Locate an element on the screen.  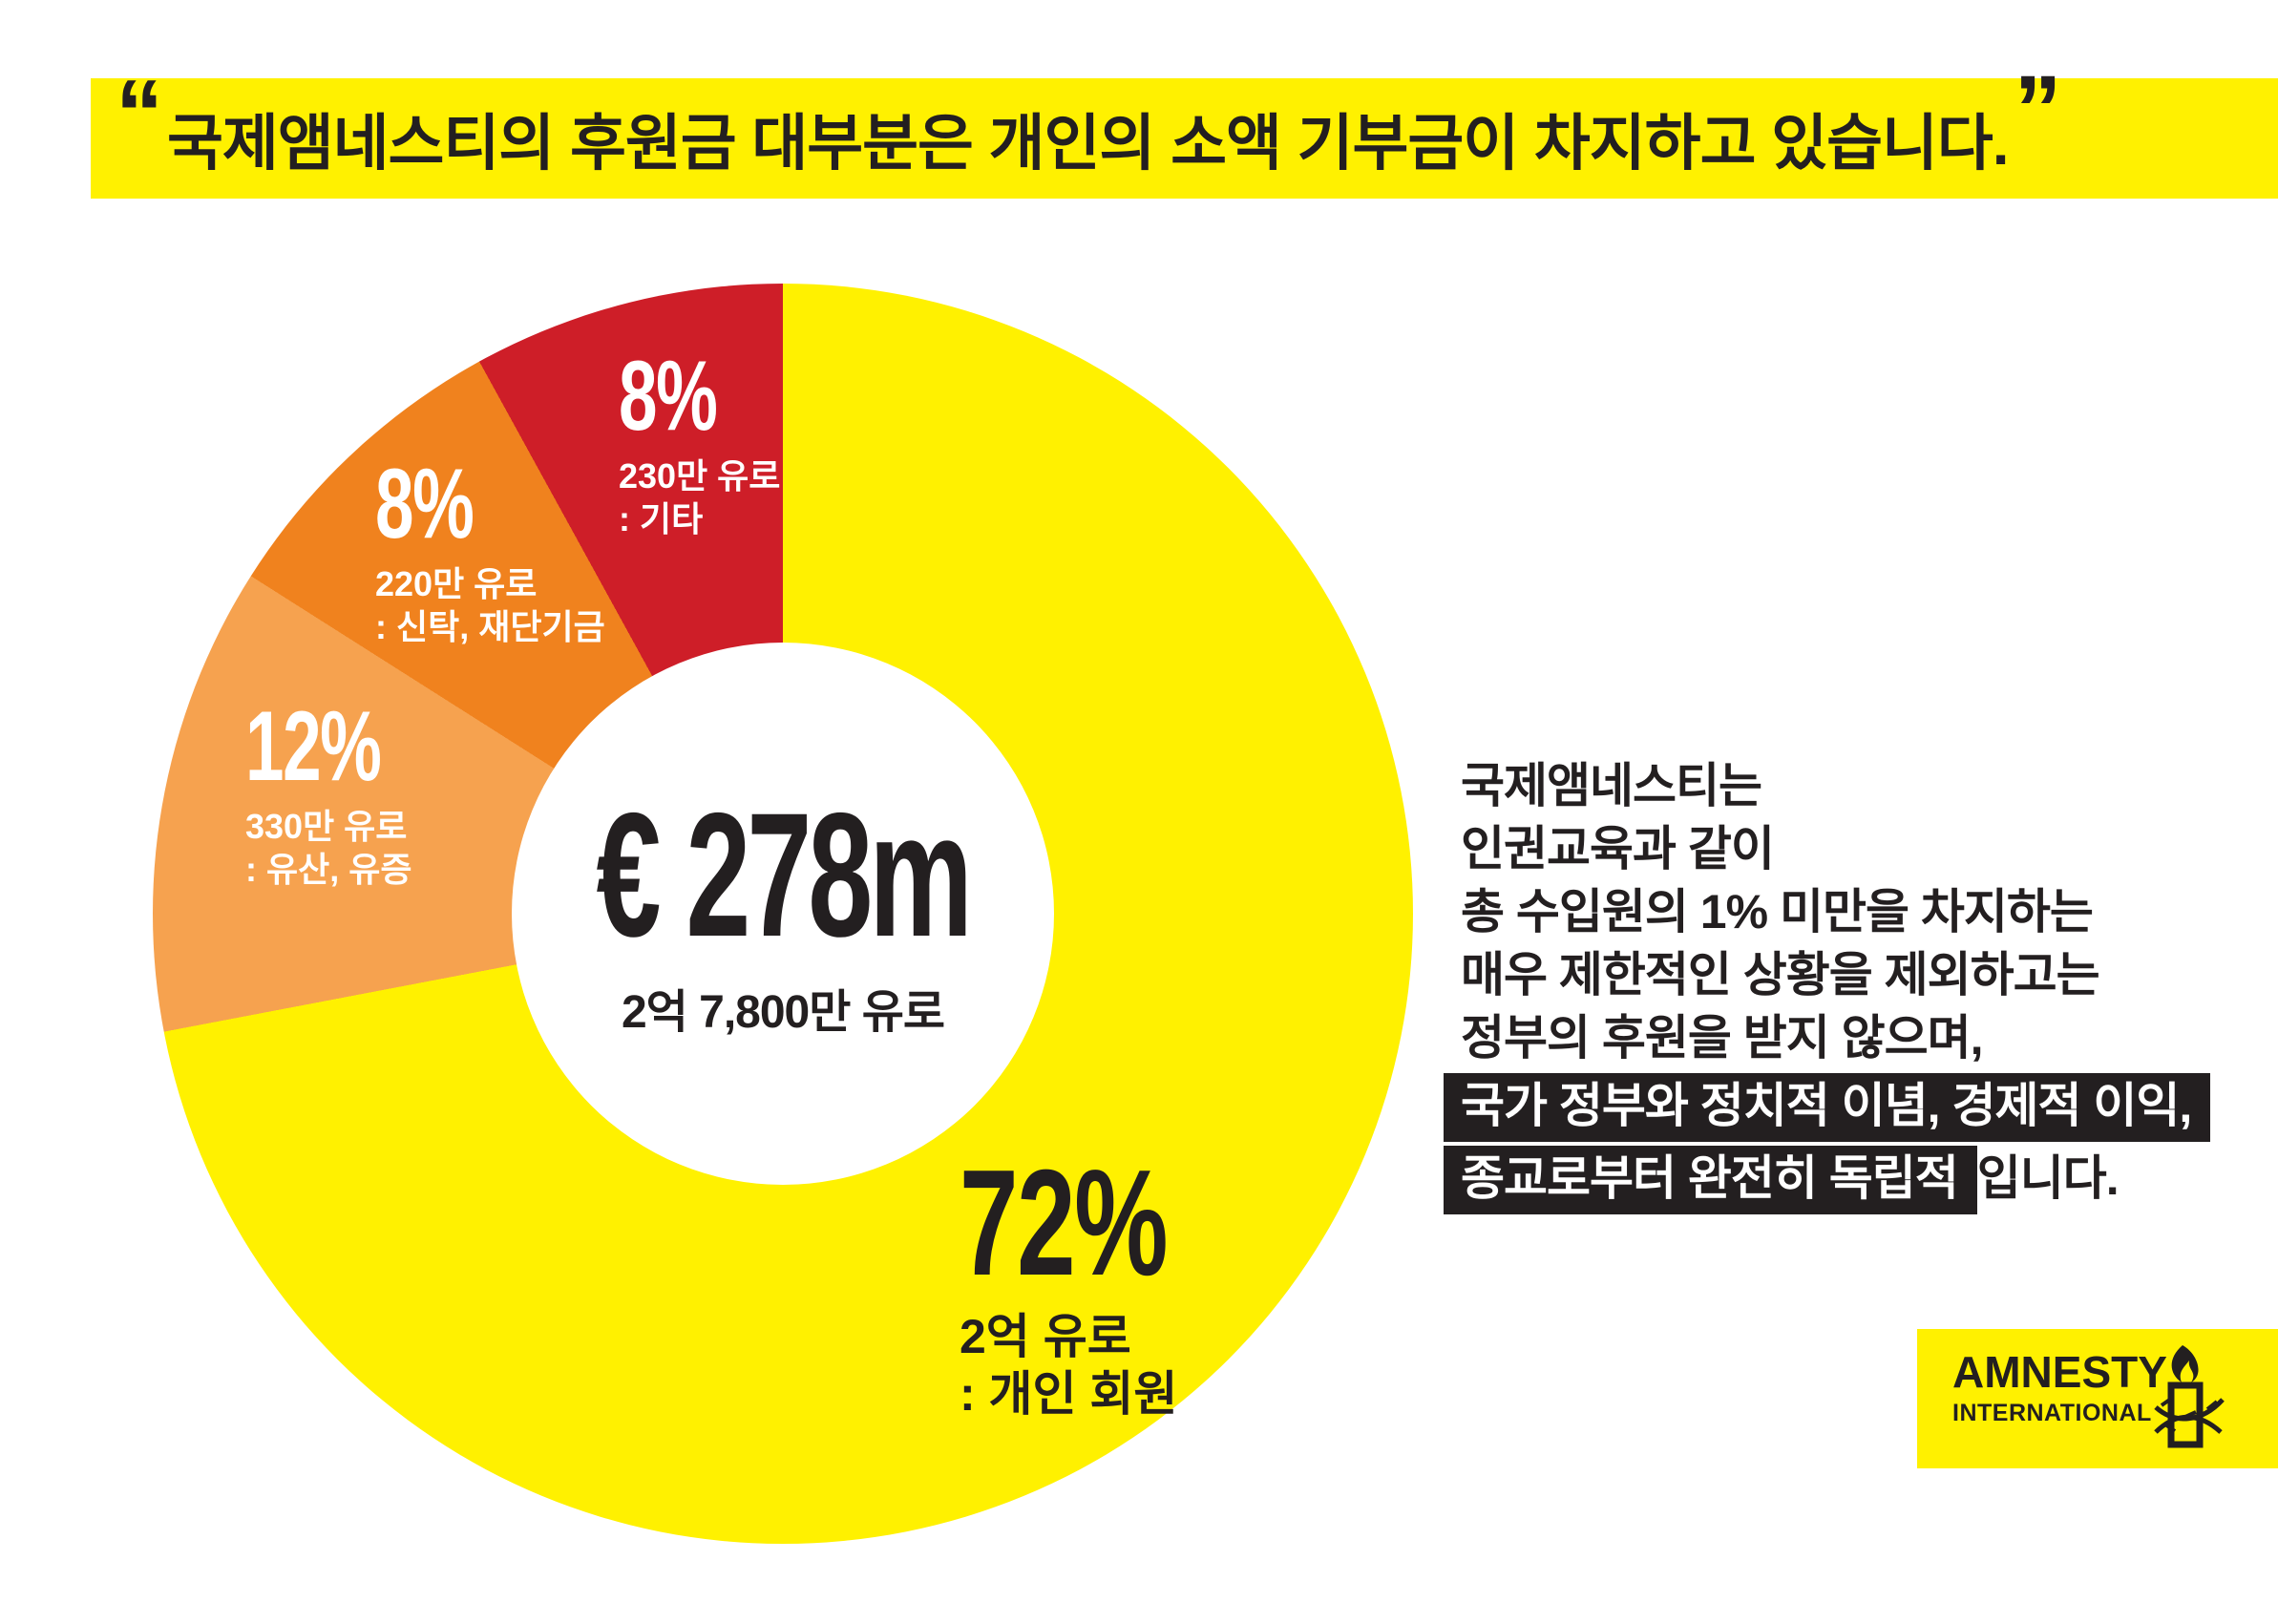
segment-members-amount: 2억 유로 is located at coordinates (1045, 1337).